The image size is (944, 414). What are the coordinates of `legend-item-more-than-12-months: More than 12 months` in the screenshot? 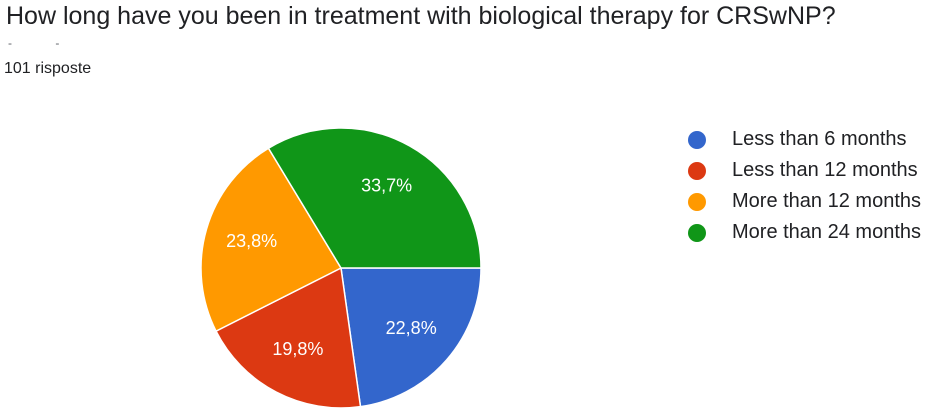 It's located at (804, 201).